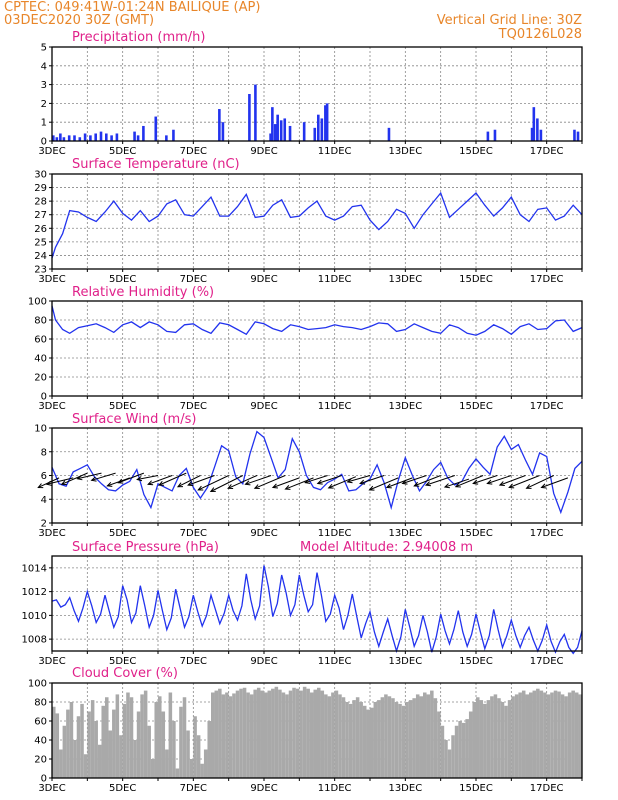 The width and height of the screenshot is (618, 800). Describe the element at coordinates (310, 277) in the screenshot. I see `temp-xticks: 3DEC 5DEC 7DEC 9DEC 11DEC 13DEC 15DEC 17DEC` at that location.